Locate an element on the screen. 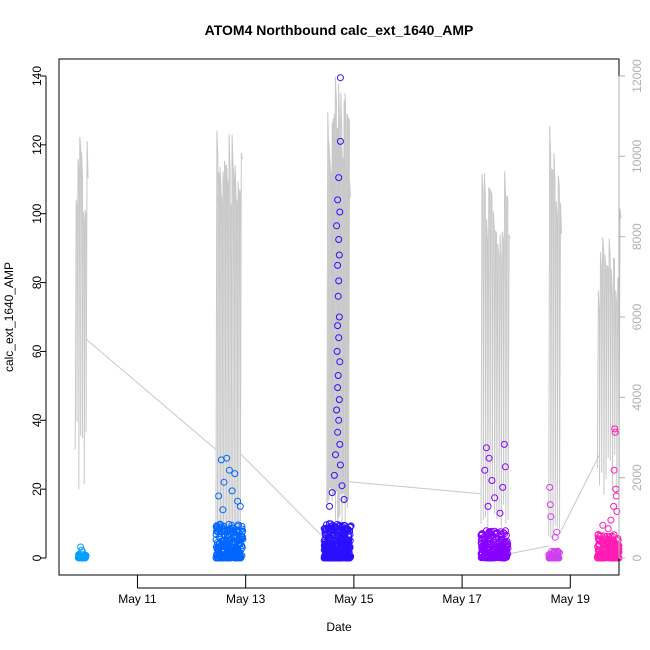 The image size is (650, 650). x-axis-label: Date is located at coordinates (339, 627).